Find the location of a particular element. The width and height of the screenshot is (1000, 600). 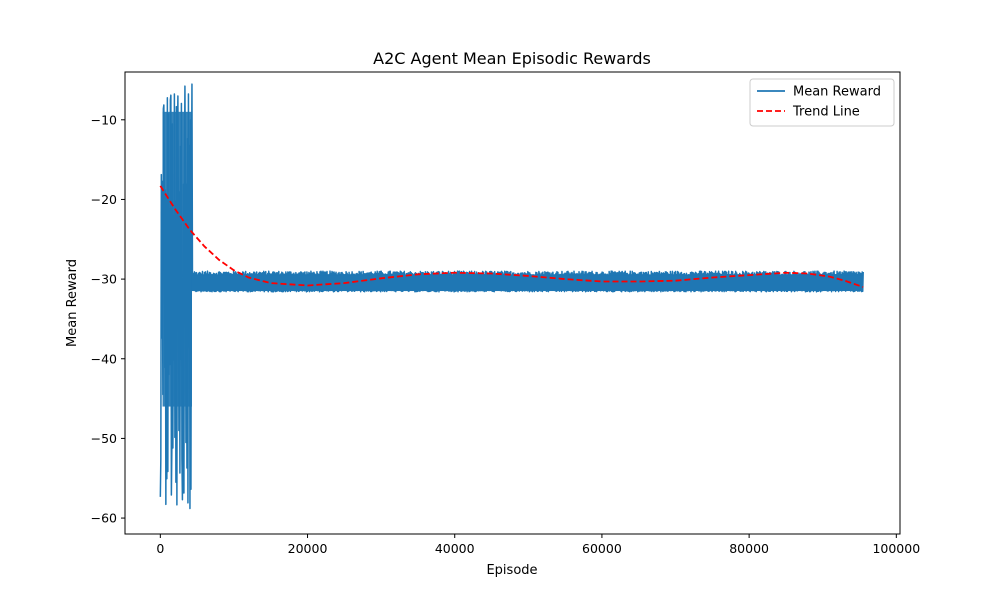

series-spike-block-mean-reward is located at coordinates (177, 259).